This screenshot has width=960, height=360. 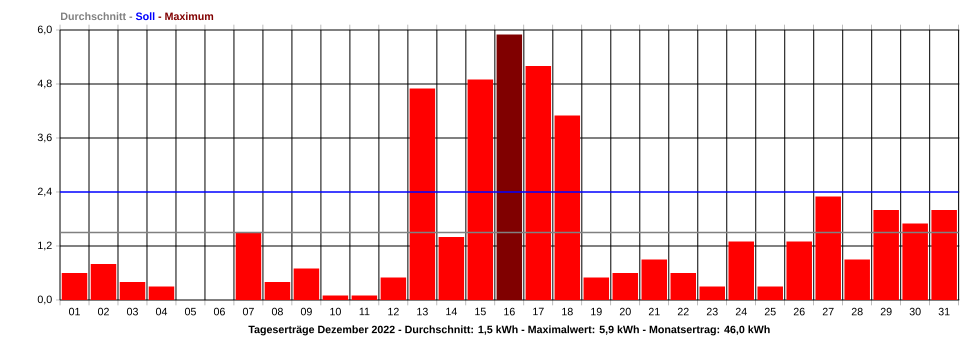 I want to click on x-tick-label: 19, so click(x=596, y=312).